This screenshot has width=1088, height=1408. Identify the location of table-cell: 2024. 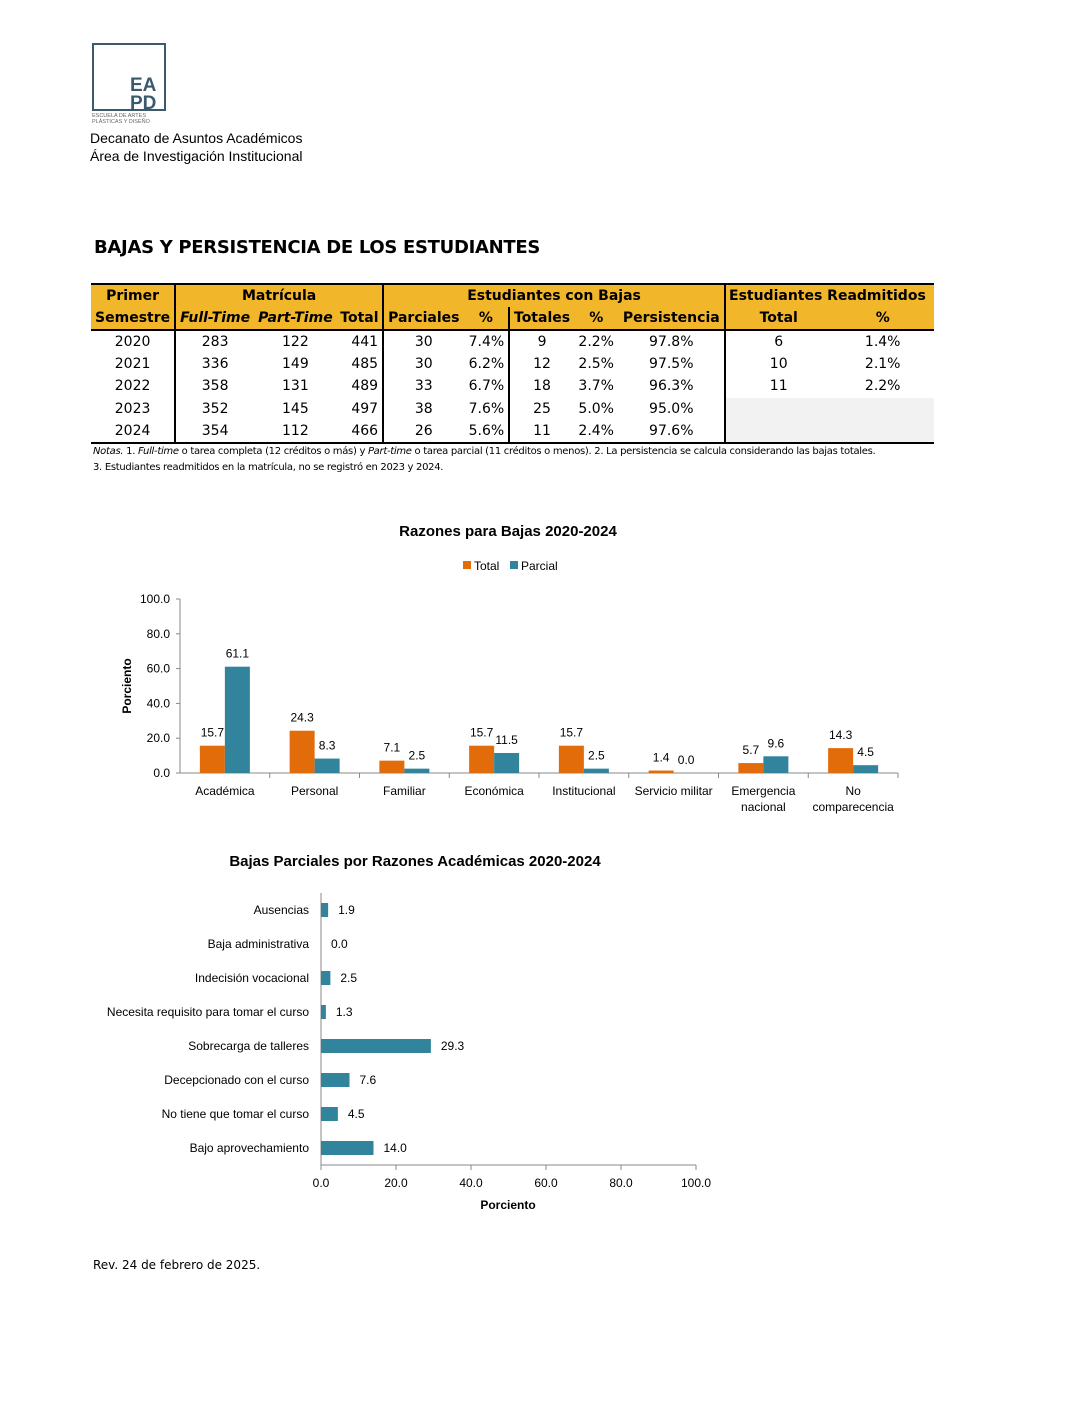
(132, 431).